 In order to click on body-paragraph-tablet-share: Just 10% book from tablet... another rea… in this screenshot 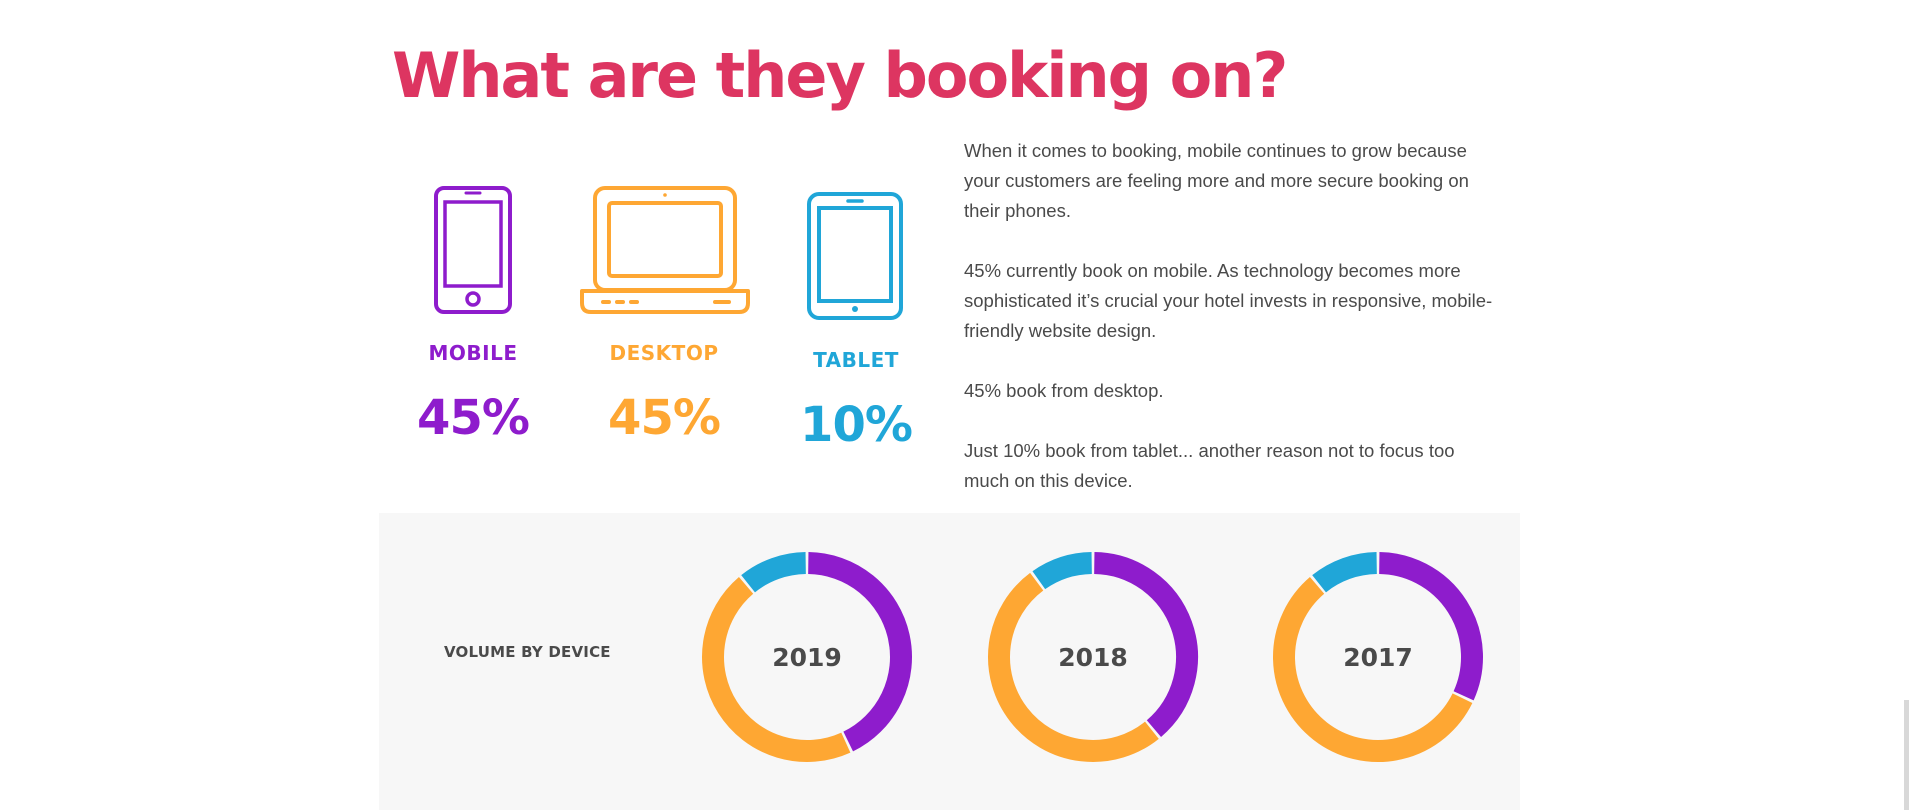, I will do `click(1209, 465)`.